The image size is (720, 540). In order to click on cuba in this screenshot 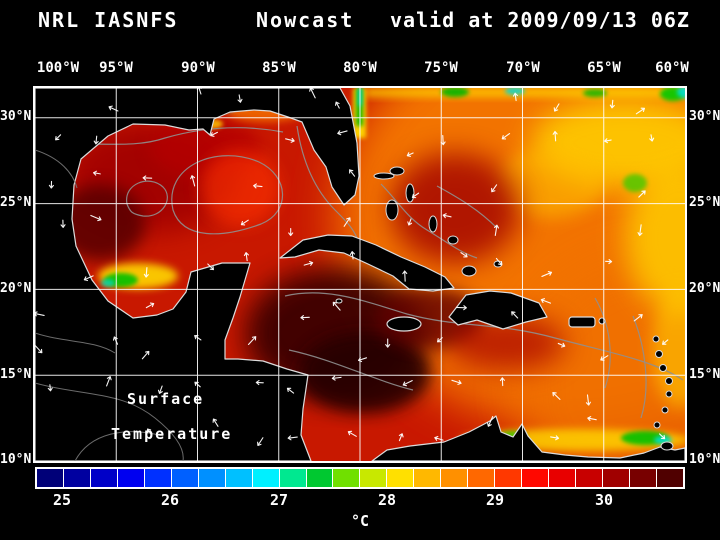, I will do `click(367, 263)`.